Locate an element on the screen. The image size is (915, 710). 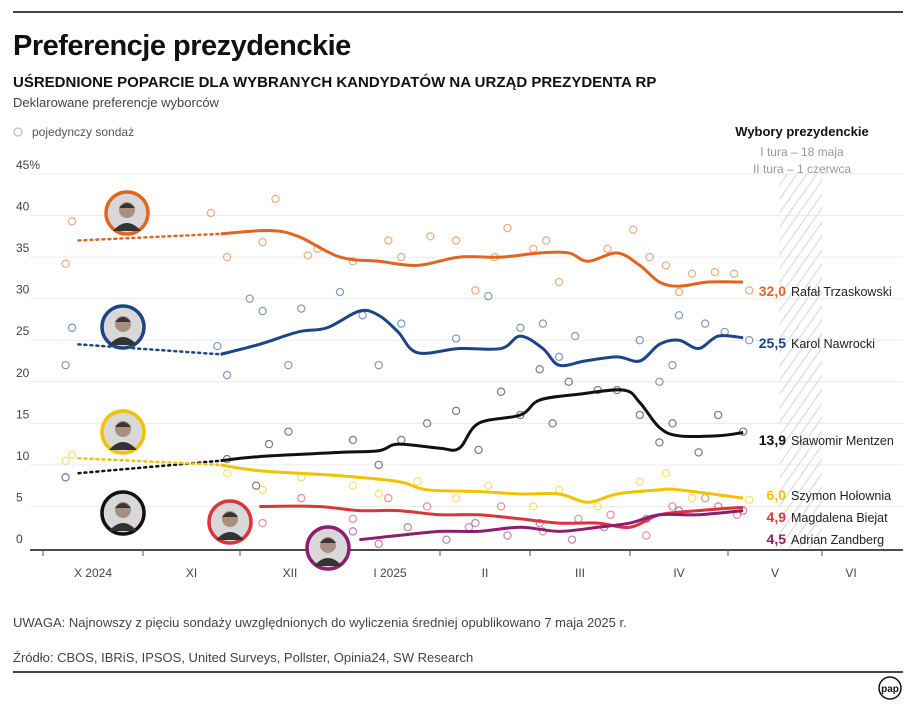
x-tick-label: XI is located at coordinates (191, 573).